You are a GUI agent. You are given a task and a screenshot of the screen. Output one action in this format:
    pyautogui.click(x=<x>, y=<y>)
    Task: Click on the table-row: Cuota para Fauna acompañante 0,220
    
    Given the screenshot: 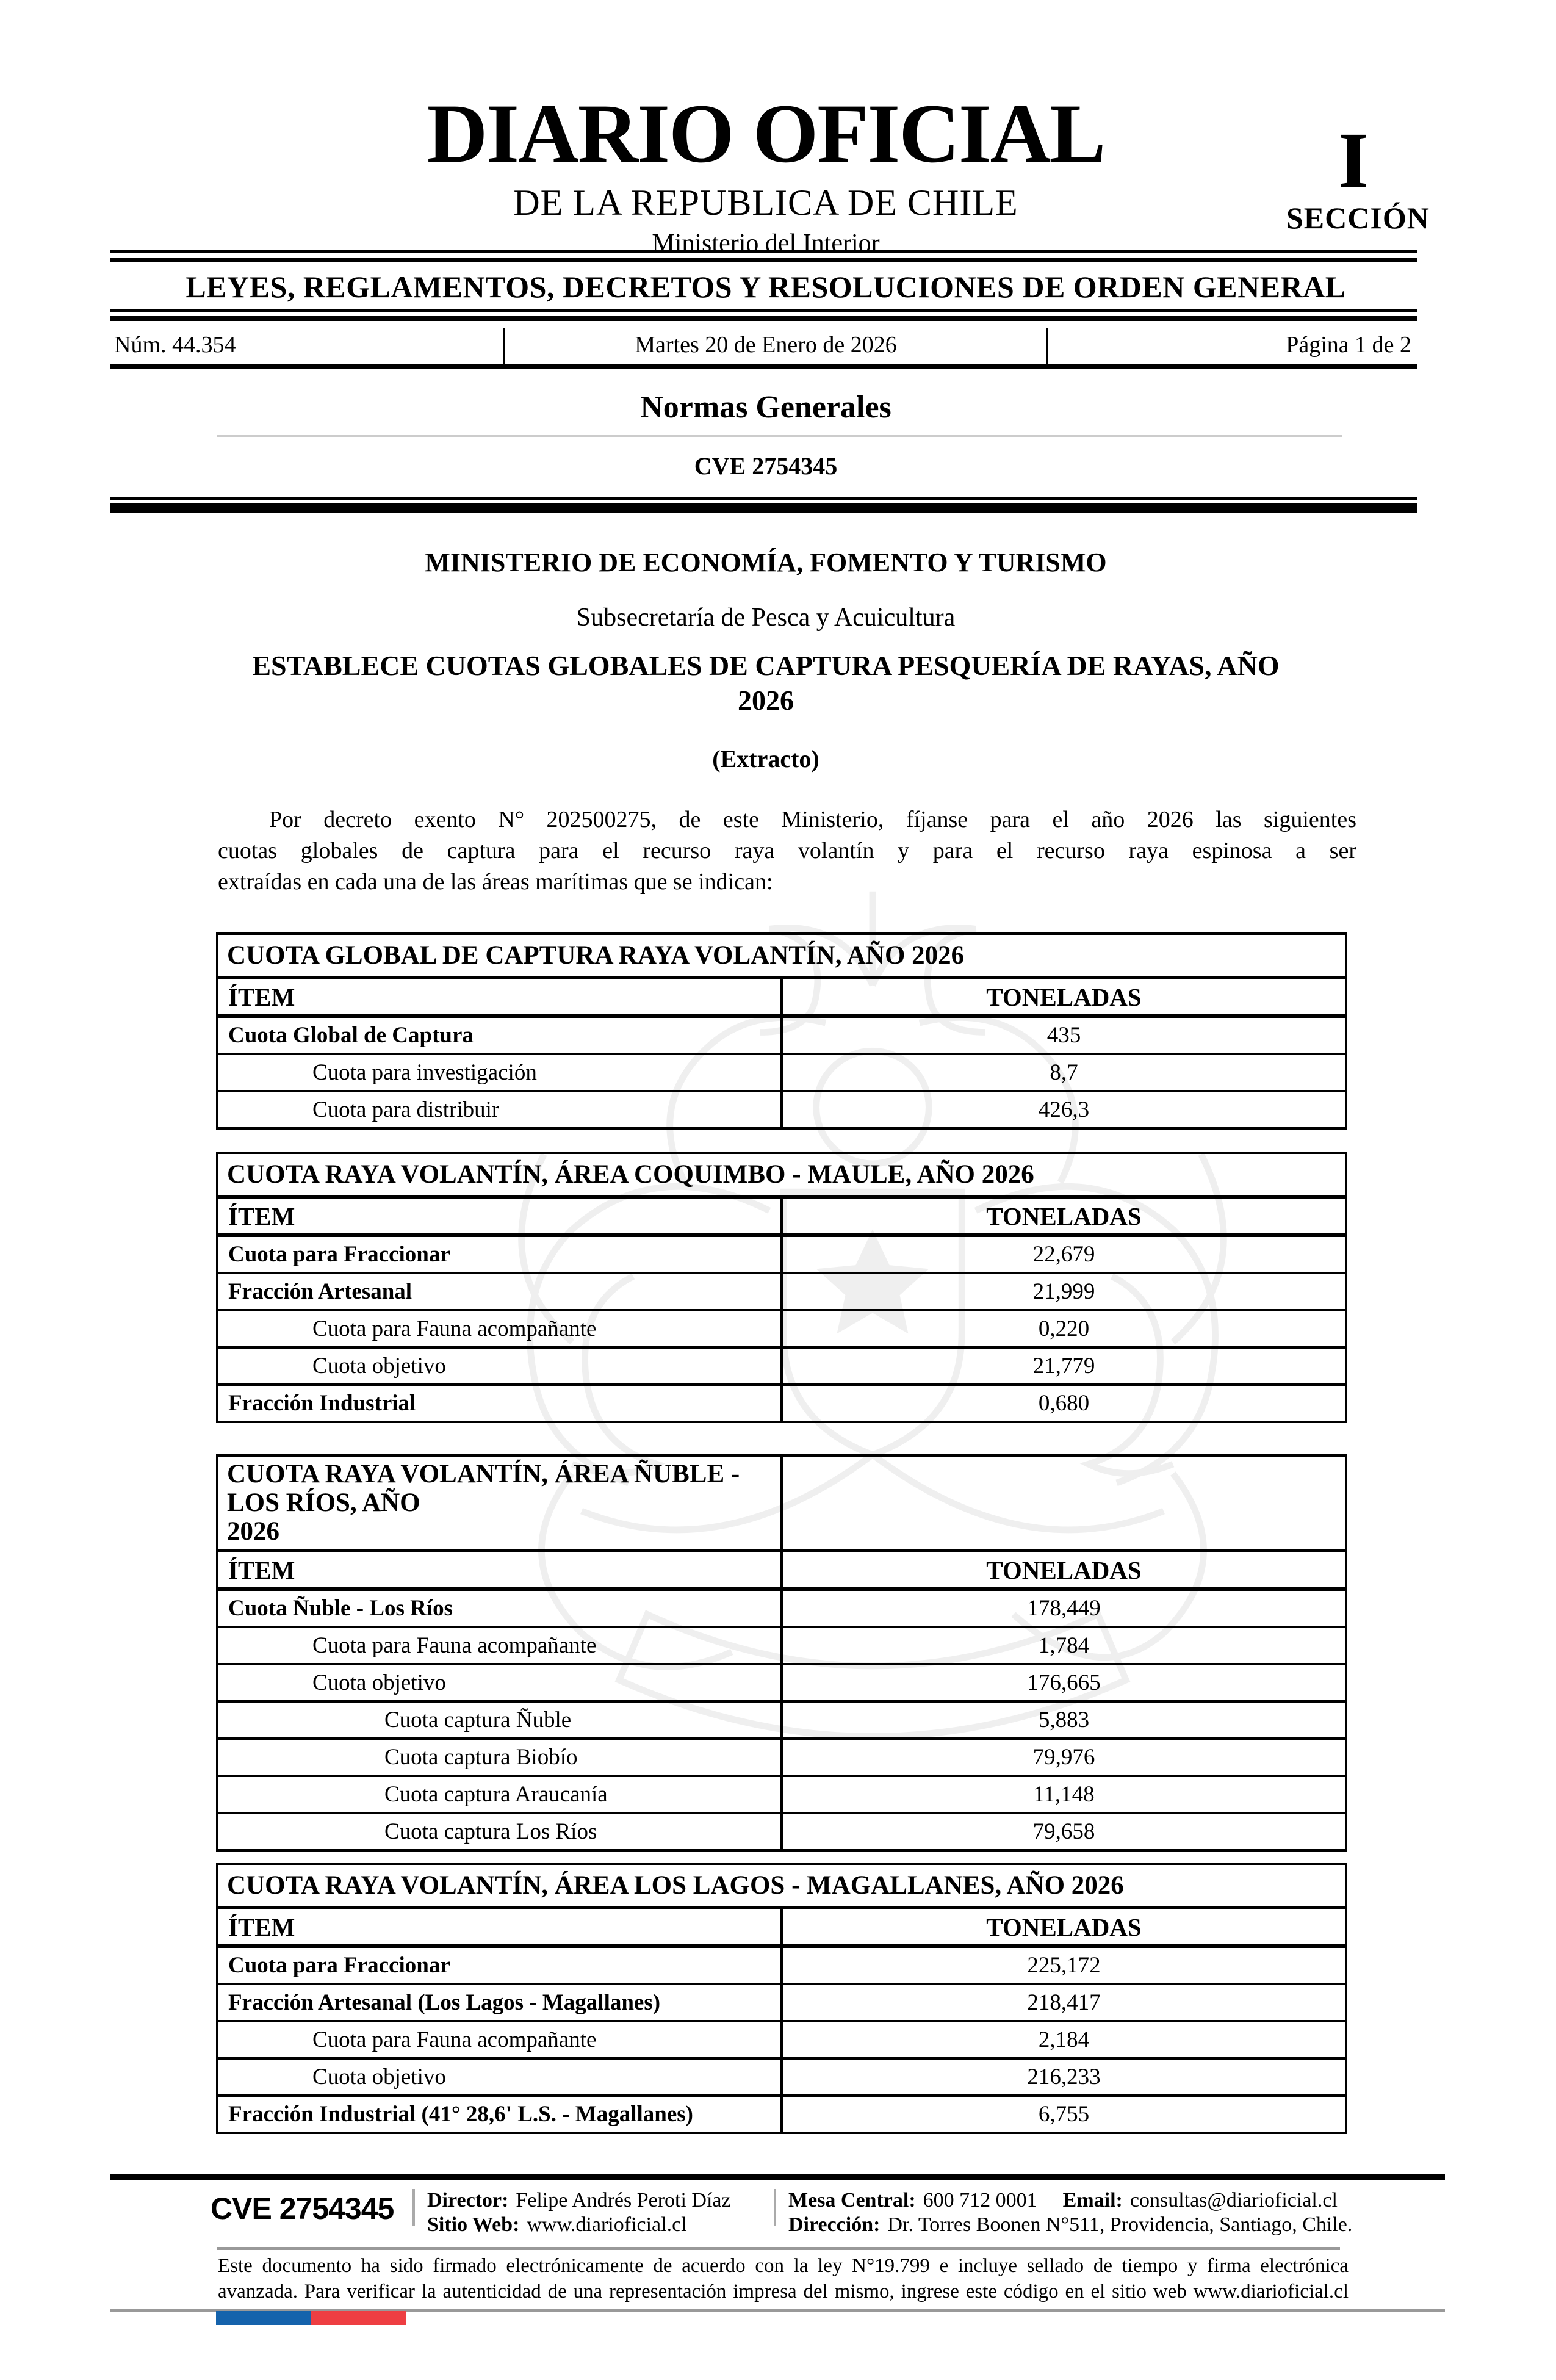 What is the action you would take?
    pyautogui.click(x=782, y=1329)
    